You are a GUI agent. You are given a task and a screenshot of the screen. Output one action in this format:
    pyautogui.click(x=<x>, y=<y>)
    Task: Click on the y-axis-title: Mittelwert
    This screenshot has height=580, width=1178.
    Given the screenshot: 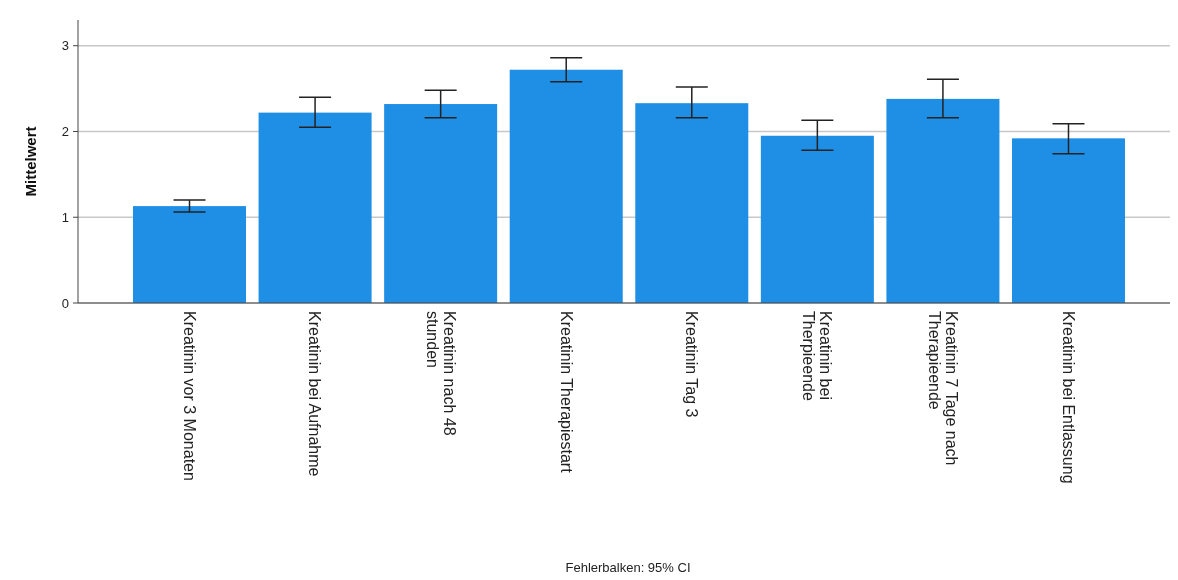 What is the action you would take?
    pyautogui.click(x=30, y=161)
    